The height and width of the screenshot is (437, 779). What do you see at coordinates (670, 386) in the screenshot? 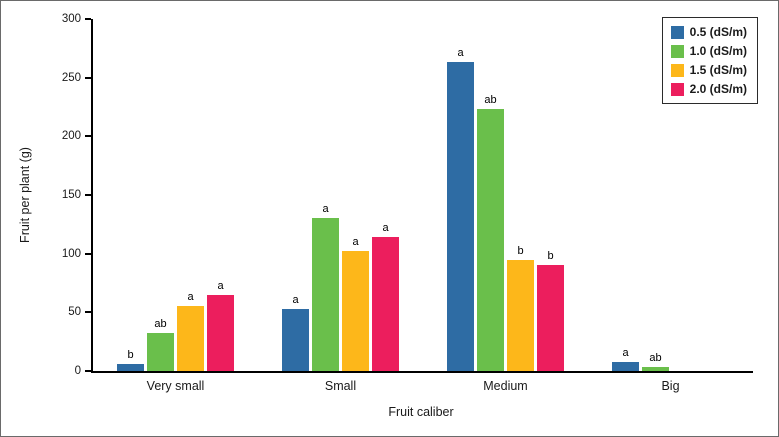
I see `x-axis-category-label: Big` at bounding box center [670, 386].